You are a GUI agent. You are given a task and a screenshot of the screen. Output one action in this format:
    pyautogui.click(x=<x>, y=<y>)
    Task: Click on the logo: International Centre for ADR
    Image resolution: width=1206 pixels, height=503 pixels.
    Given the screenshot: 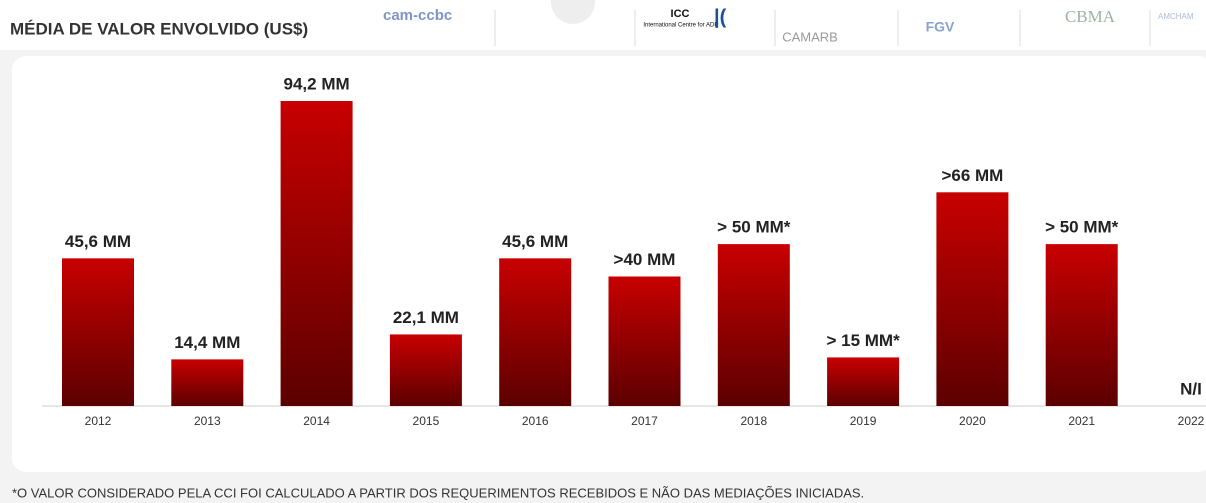 What is the action you would take?
    pyautogui.click(x=681, y=26)
    